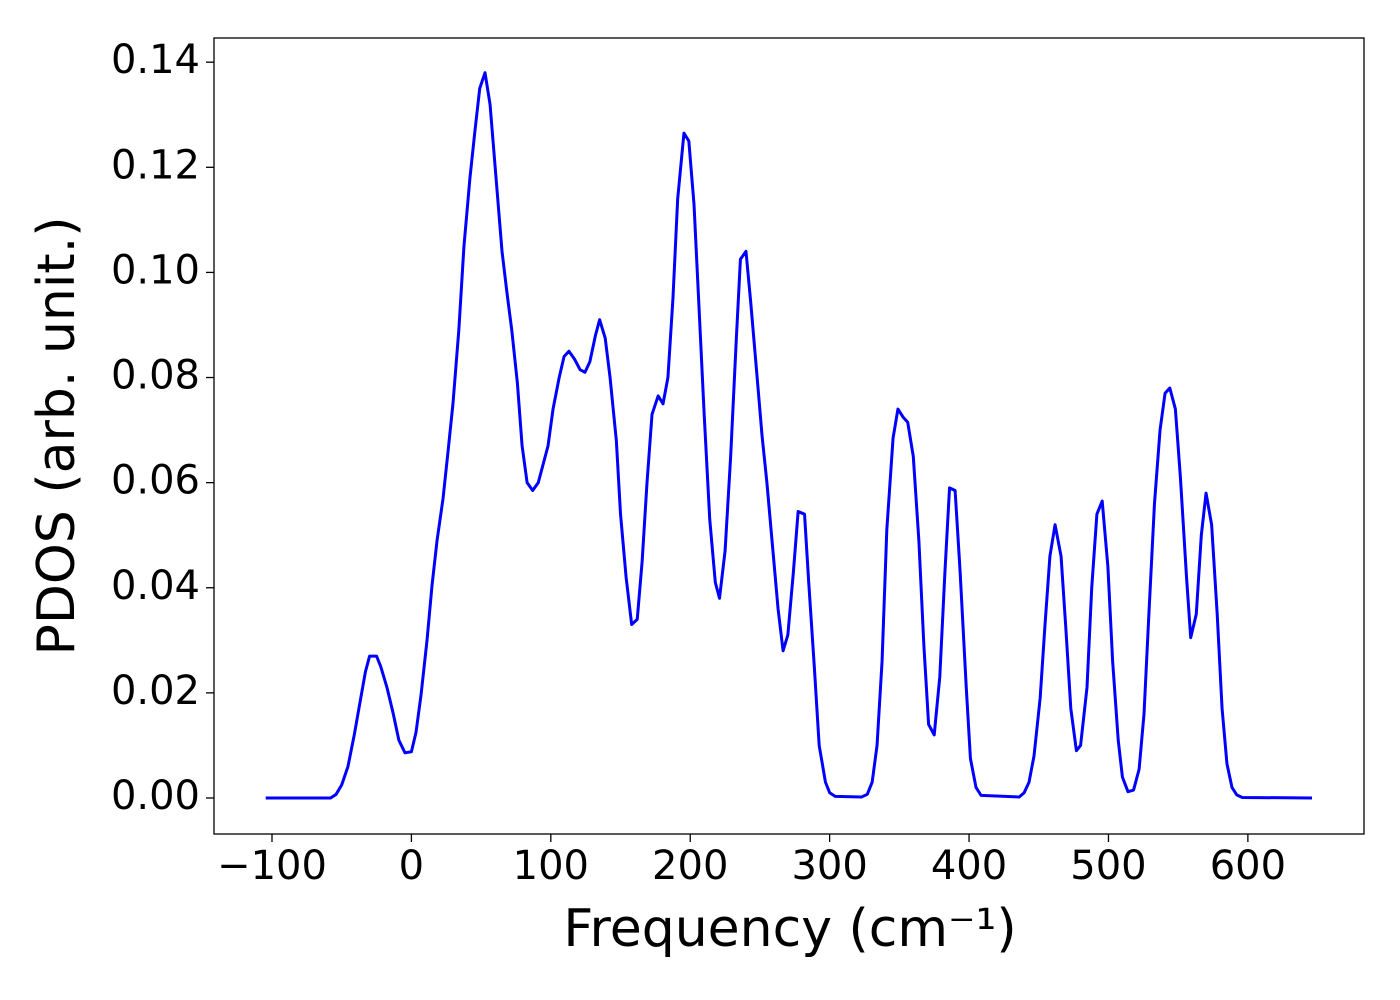 The height and width of the screenshot is (1000, 1400). I want to click on y-tick-label: 0.02, so click(155, 691).